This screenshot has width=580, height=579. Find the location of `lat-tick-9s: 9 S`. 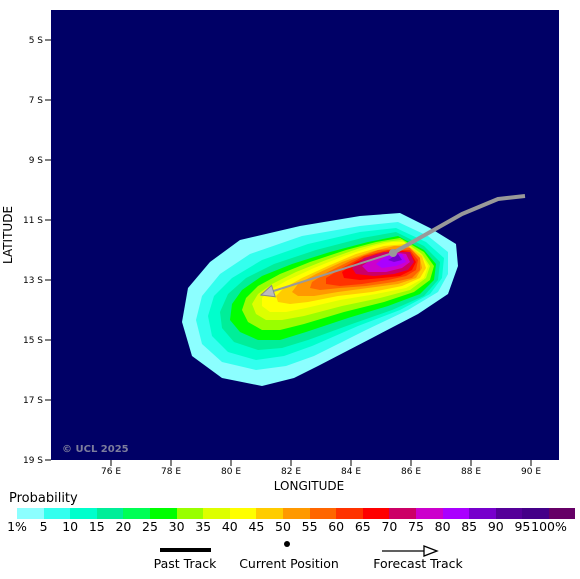

lat-tick-9s: 9 S is located at coordinates (40, 161).